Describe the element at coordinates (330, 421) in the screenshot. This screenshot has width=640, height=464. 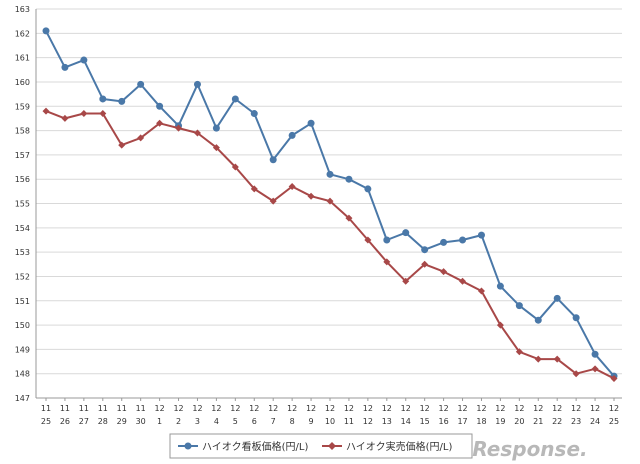
I see `x-tick-day-15: 10` at that location.